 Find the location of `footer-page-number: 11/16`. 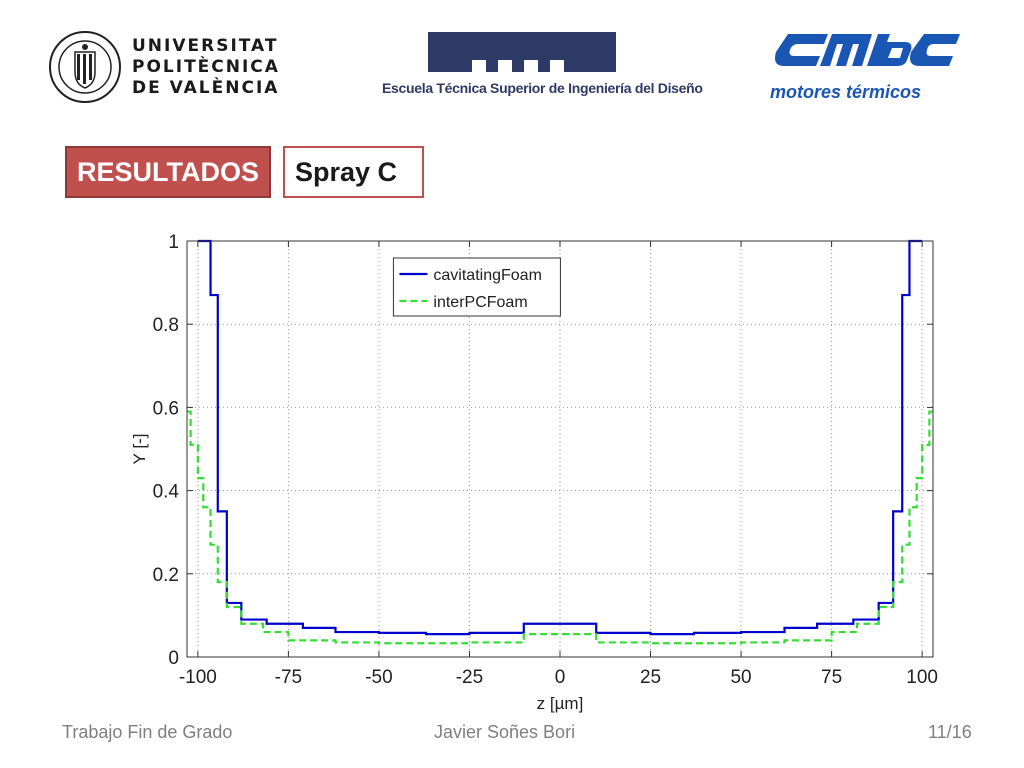

footer-page-number: 11/16 is located at coordinates (950, 732).